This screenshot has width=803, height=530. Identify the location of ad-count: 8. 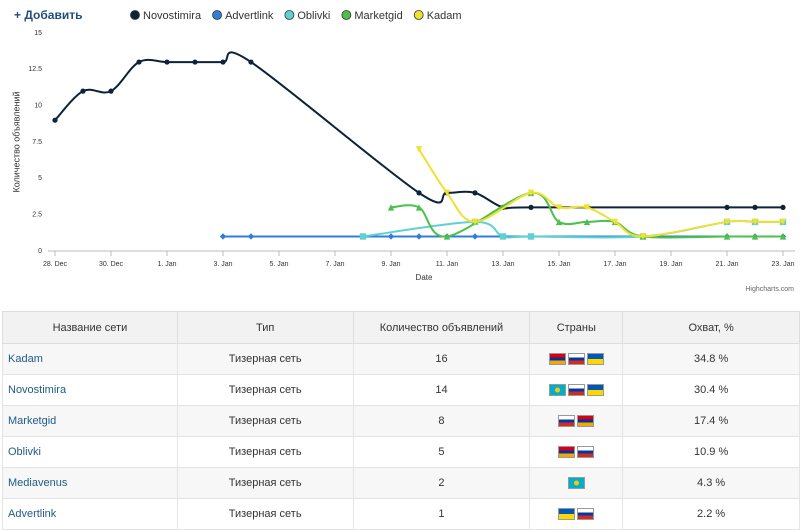
(441, 421).